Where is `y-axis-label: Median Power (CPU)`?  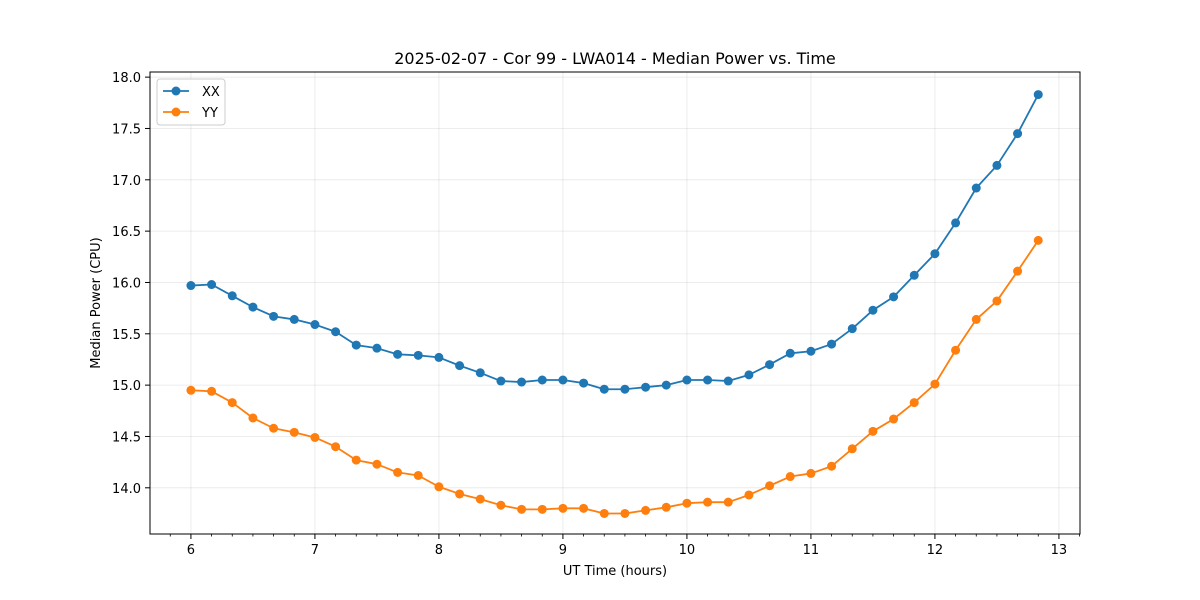 y-axis-label: Median Power (CPU) is located at coordinates (96, 302).